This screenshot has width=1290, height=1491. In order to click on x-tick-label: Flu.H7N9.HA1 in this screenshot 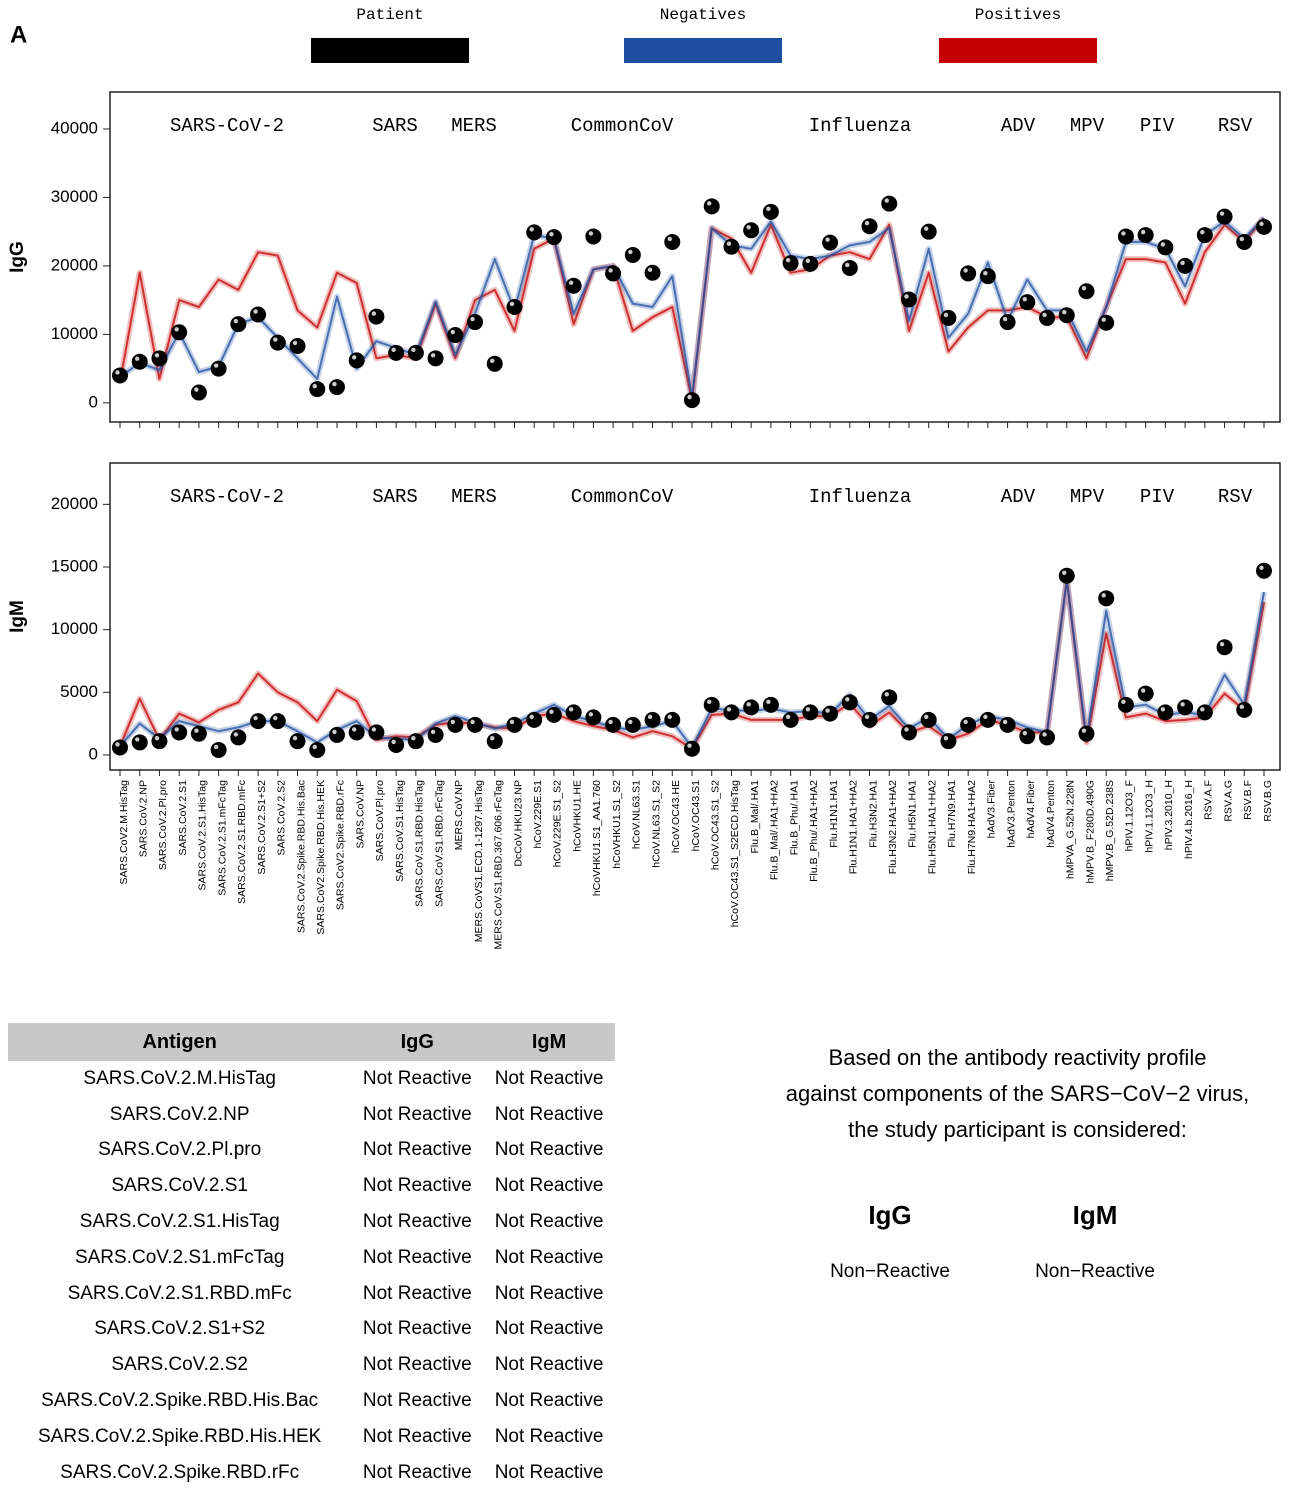, I will do `click(952, 814)`.